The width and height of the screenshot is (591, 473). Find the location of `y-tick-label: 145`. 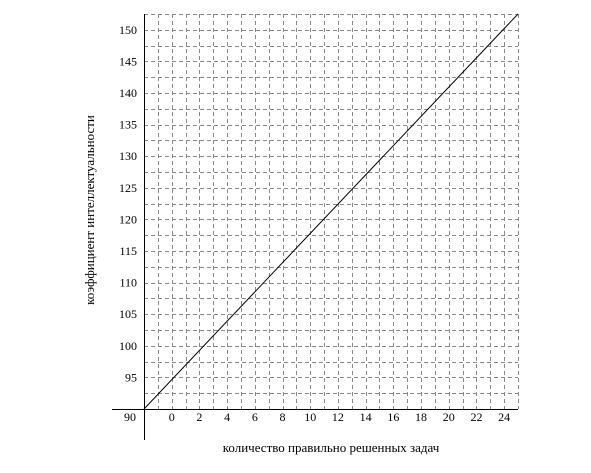

y-tick-label: 145 is located at coordinates (128, 61).